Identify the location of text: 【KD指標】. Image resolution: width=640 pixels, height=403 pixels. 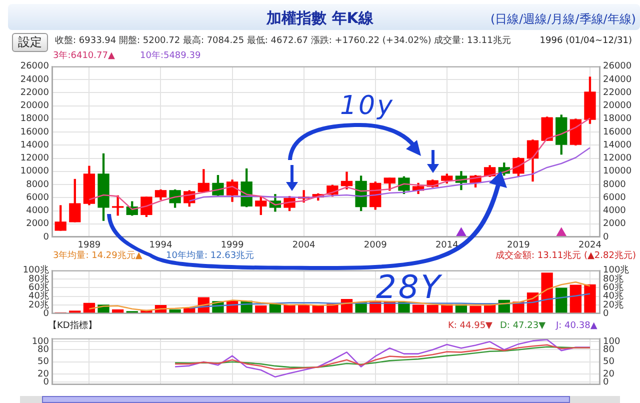
(72, 326).